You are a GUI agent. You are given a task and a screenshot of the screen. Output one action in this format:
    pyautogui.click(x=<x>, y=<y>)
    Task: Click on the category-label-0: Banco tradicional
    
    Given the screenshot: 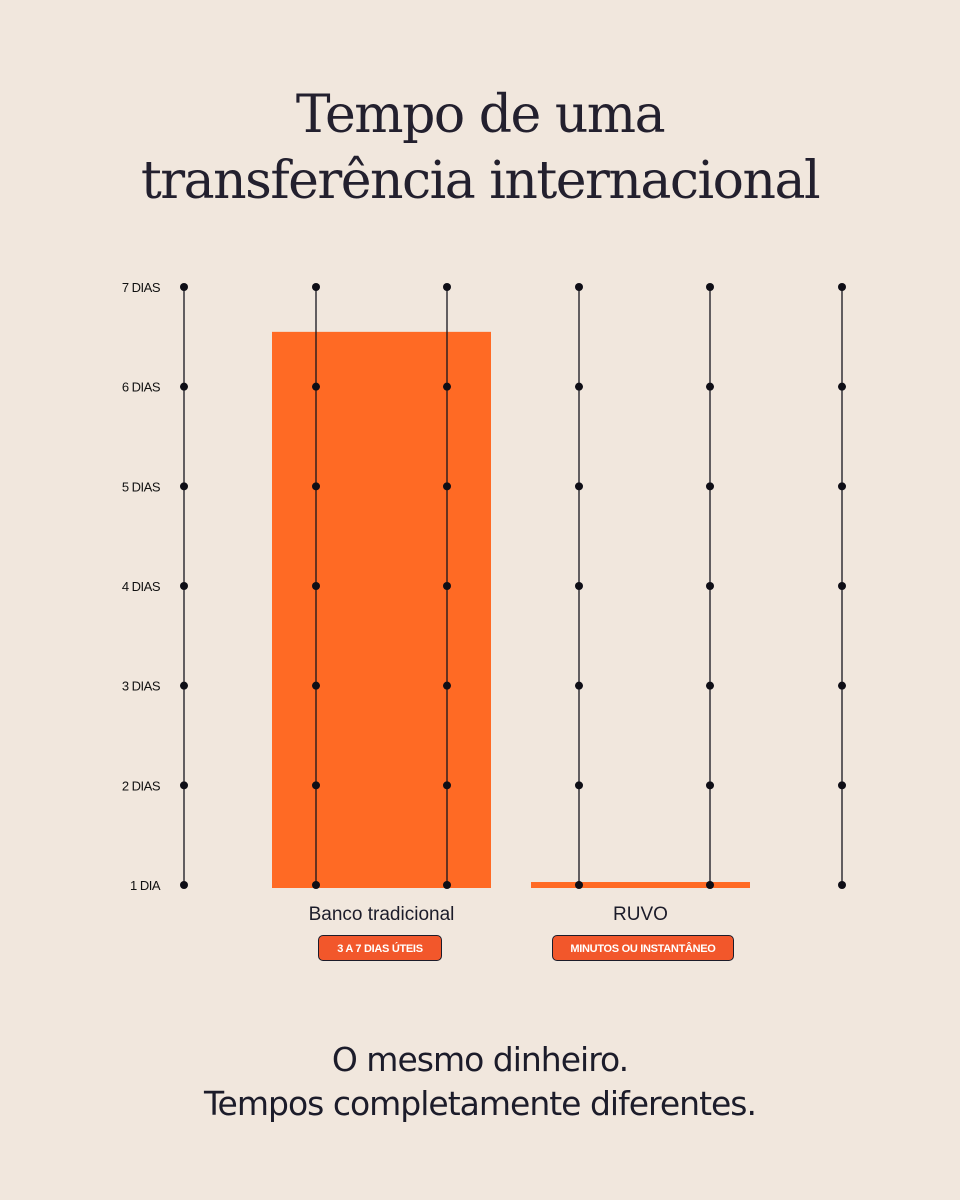 What is the action you would take?
    pyautogui.click(x=382, y=914)
    